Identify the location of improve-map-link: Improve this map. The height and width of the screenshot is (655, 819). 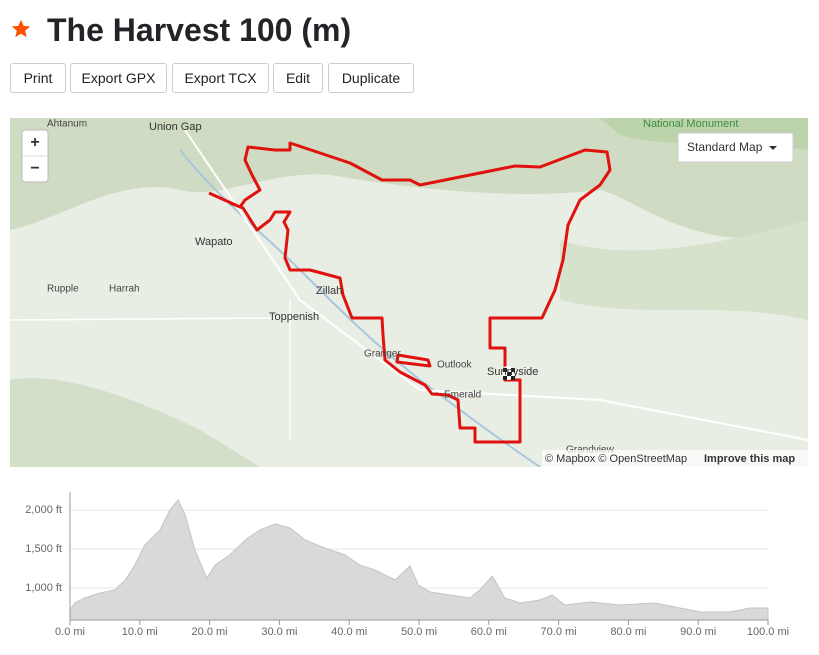
(749, 459).